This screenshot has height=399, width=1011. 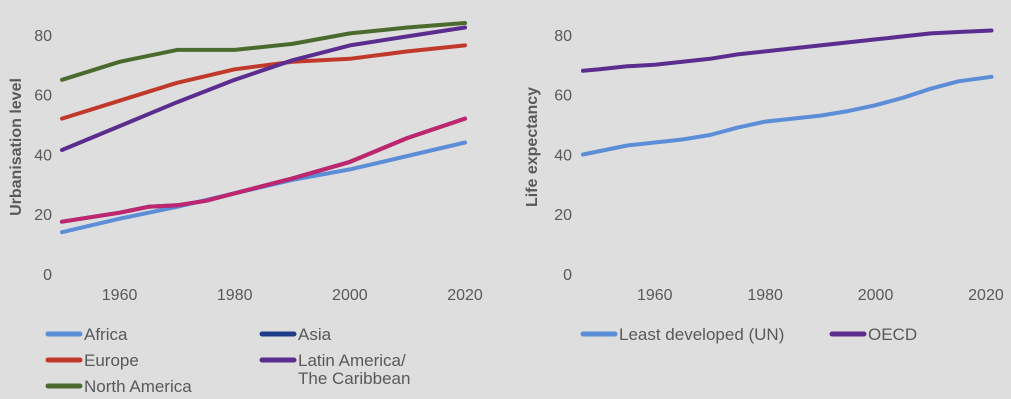 I want to click on life-expectancy-y-tick-label: 40, so click(x=563, y=155).